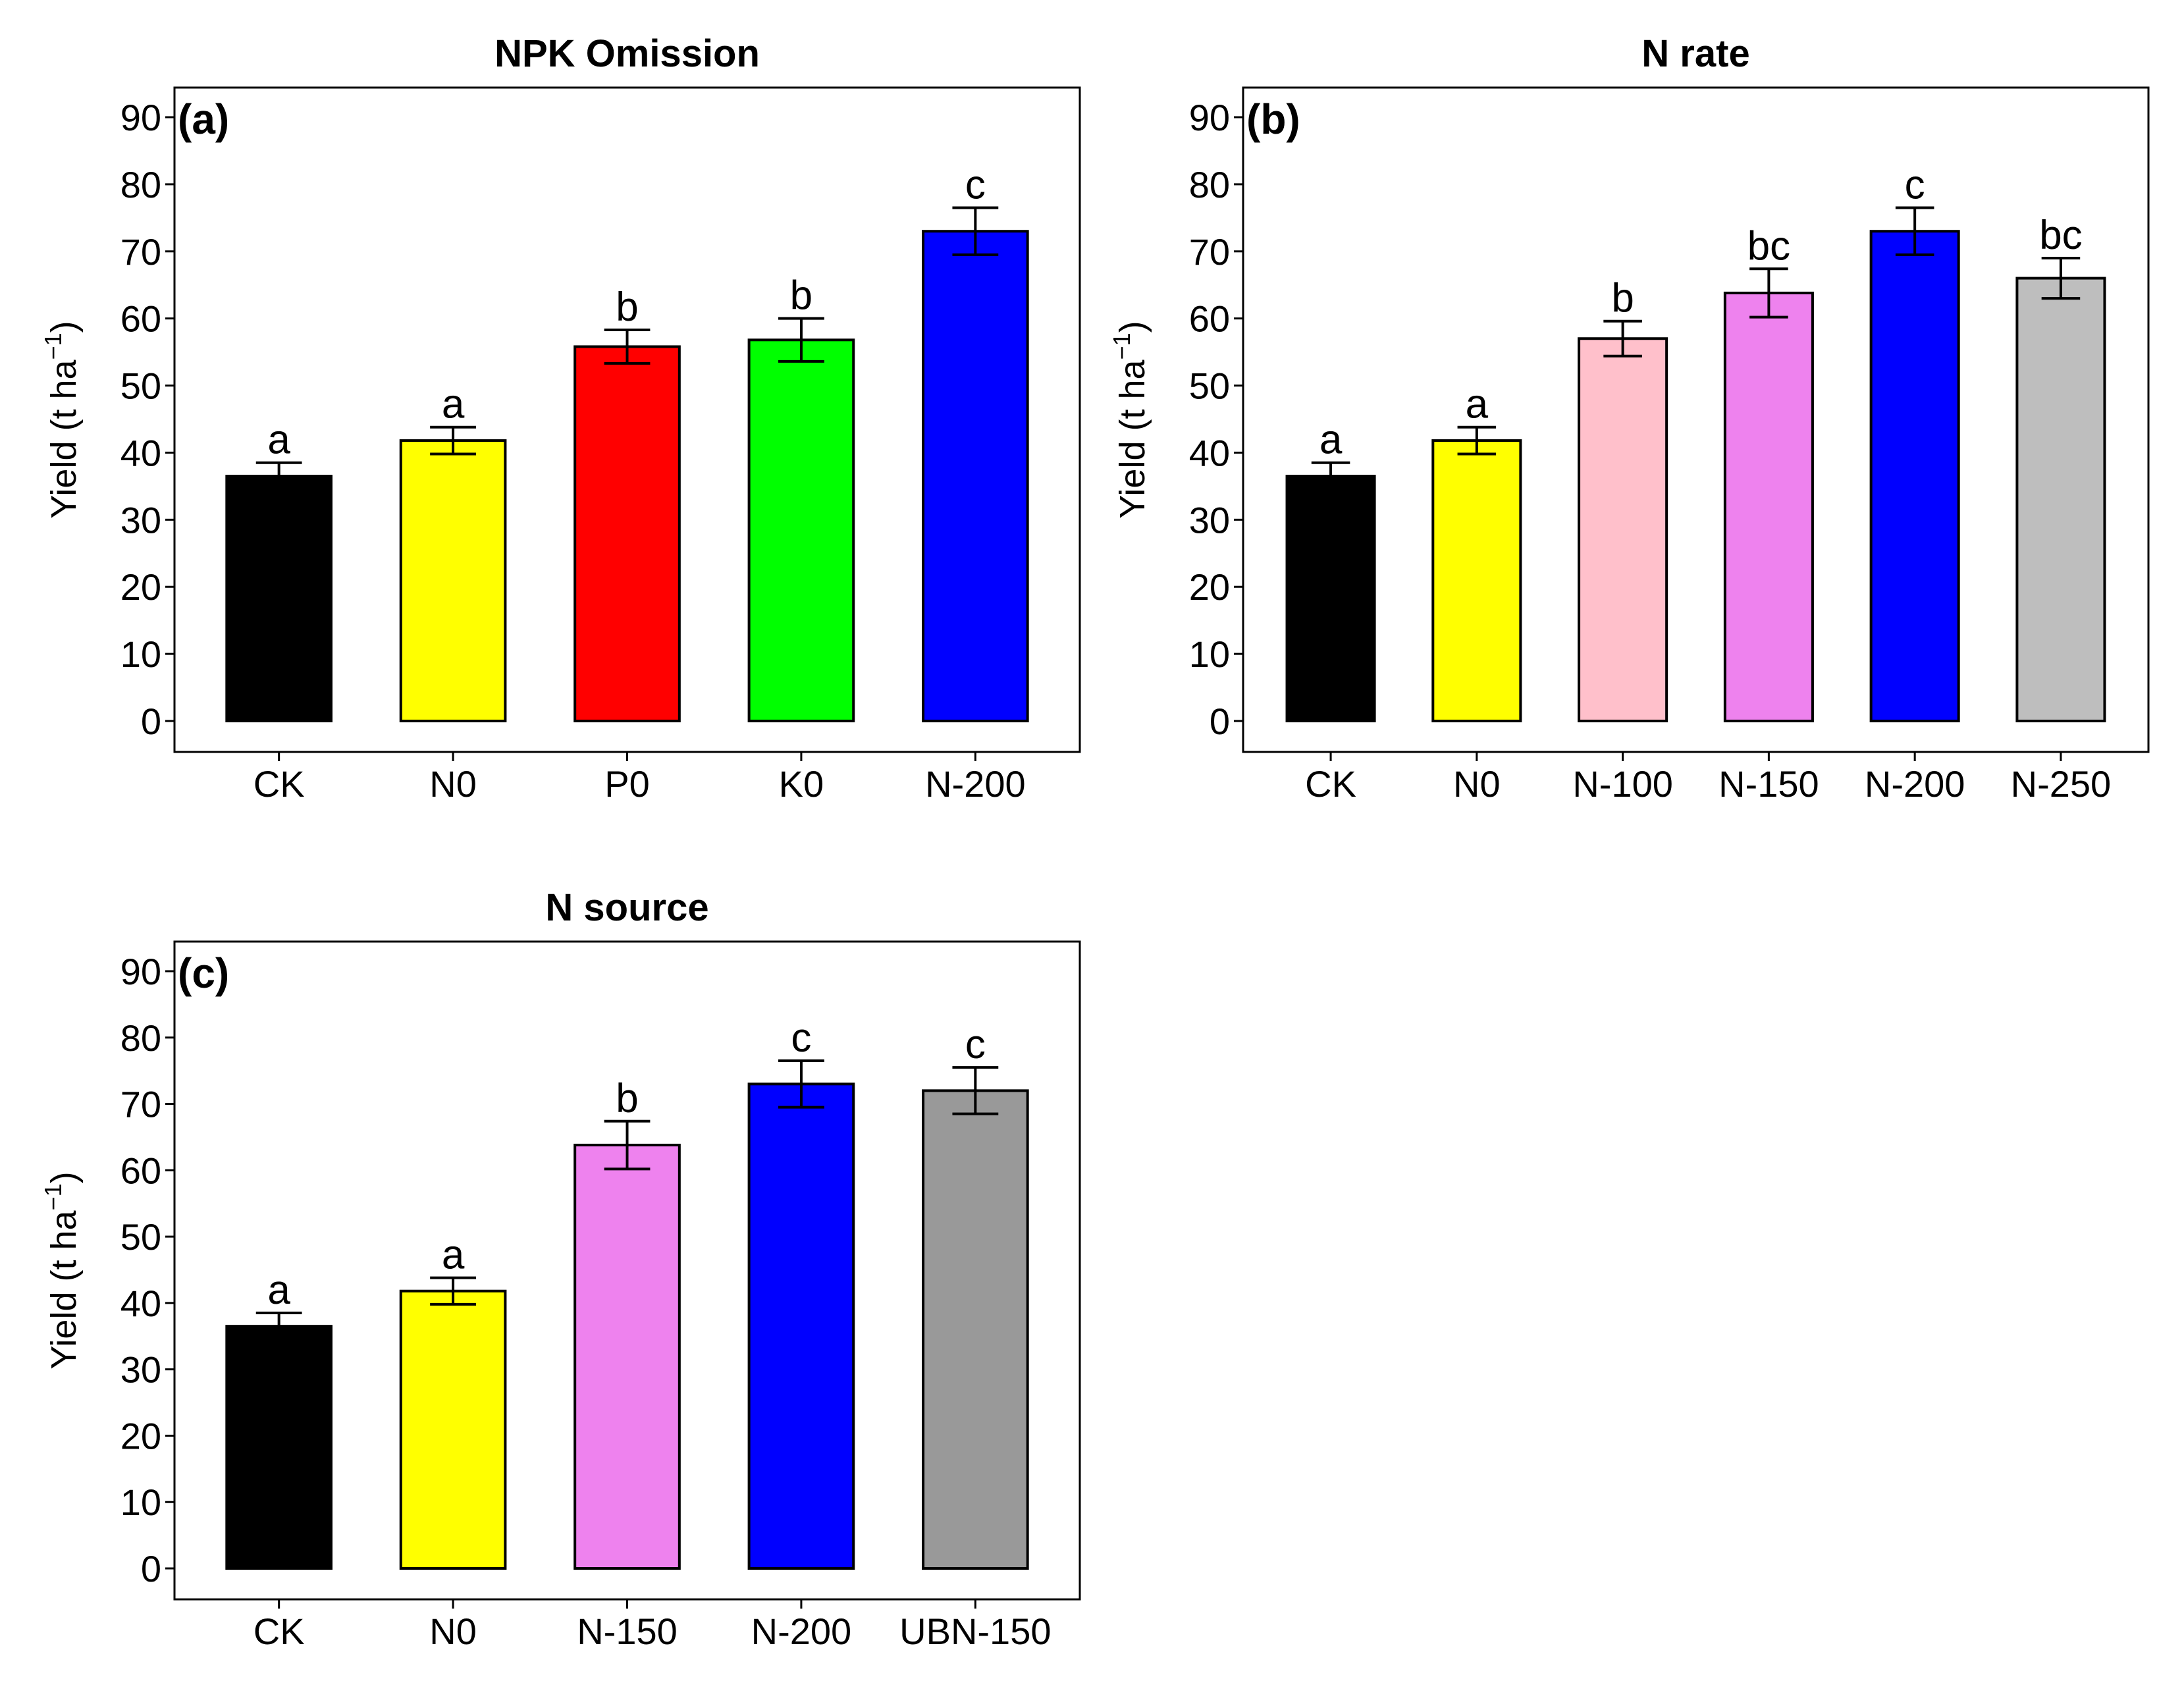  What do you see at coordinates (1273, 119) in the screenshot?
I see `panel-tag: (b)` at bounding box center [1273, 119].